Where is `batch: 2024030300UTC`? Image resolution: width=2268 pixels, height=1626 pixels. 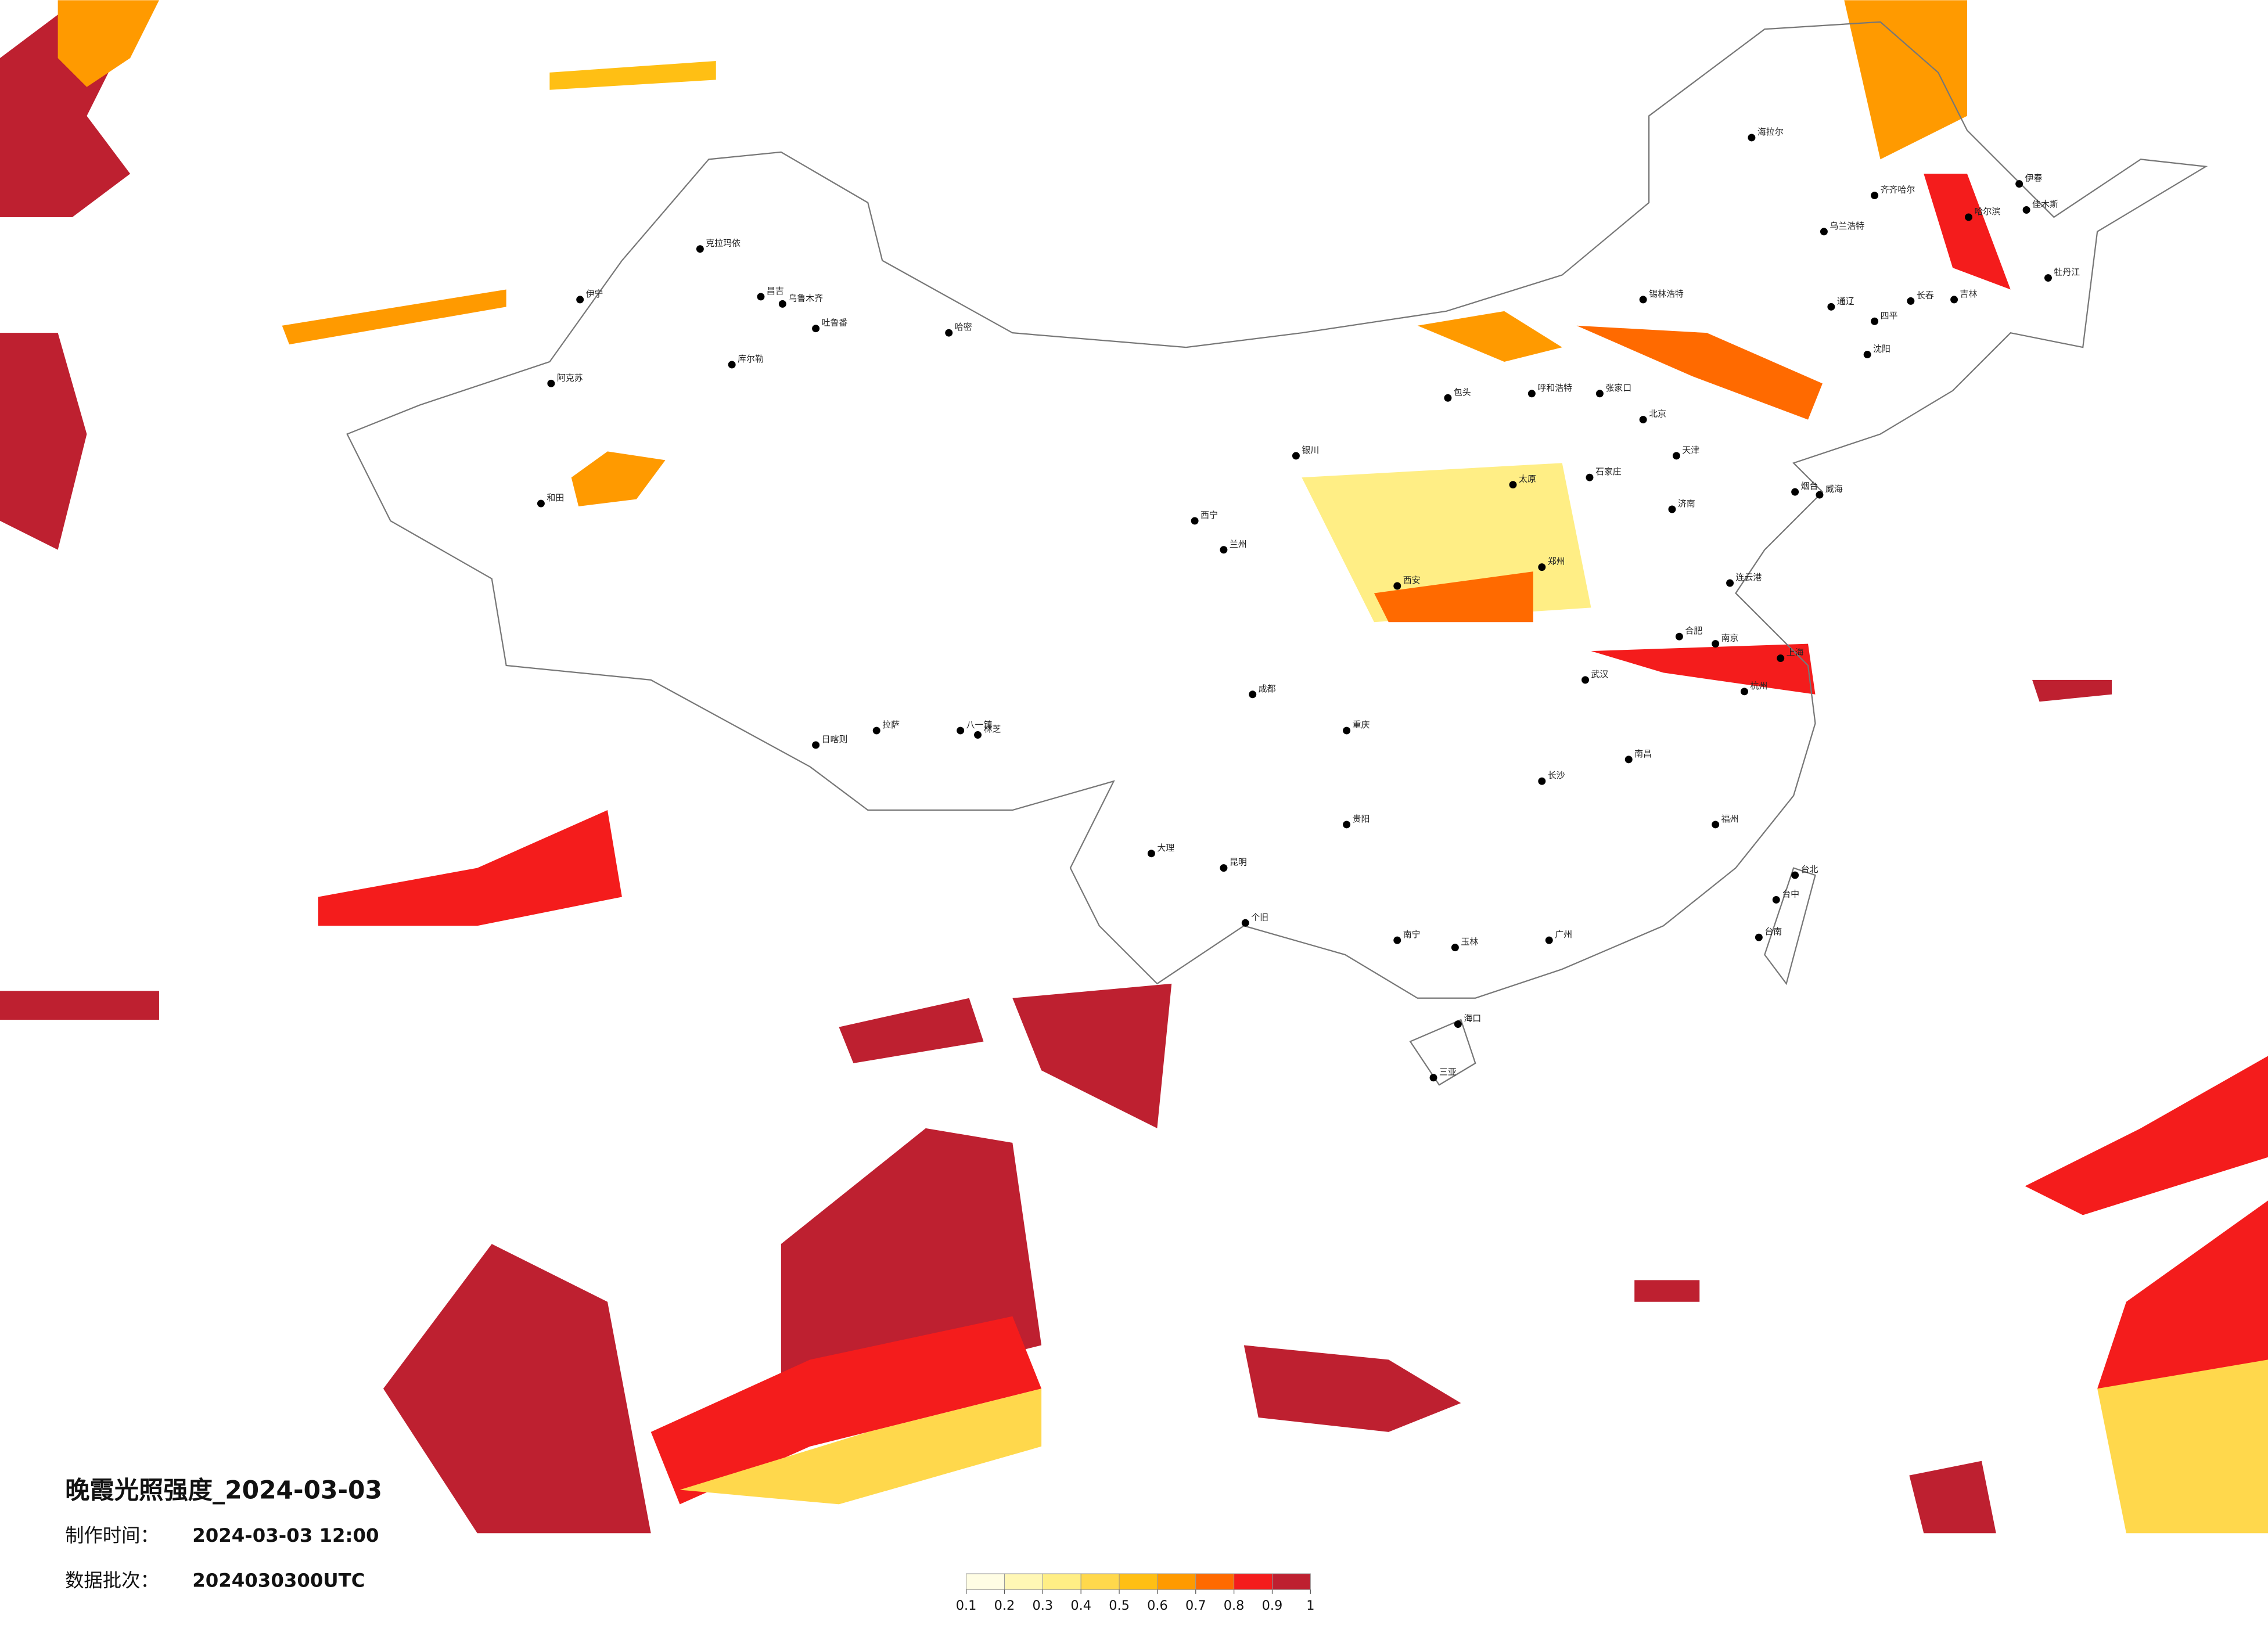
batch: 2024030300UTC is located at coordinates (278, 1580).